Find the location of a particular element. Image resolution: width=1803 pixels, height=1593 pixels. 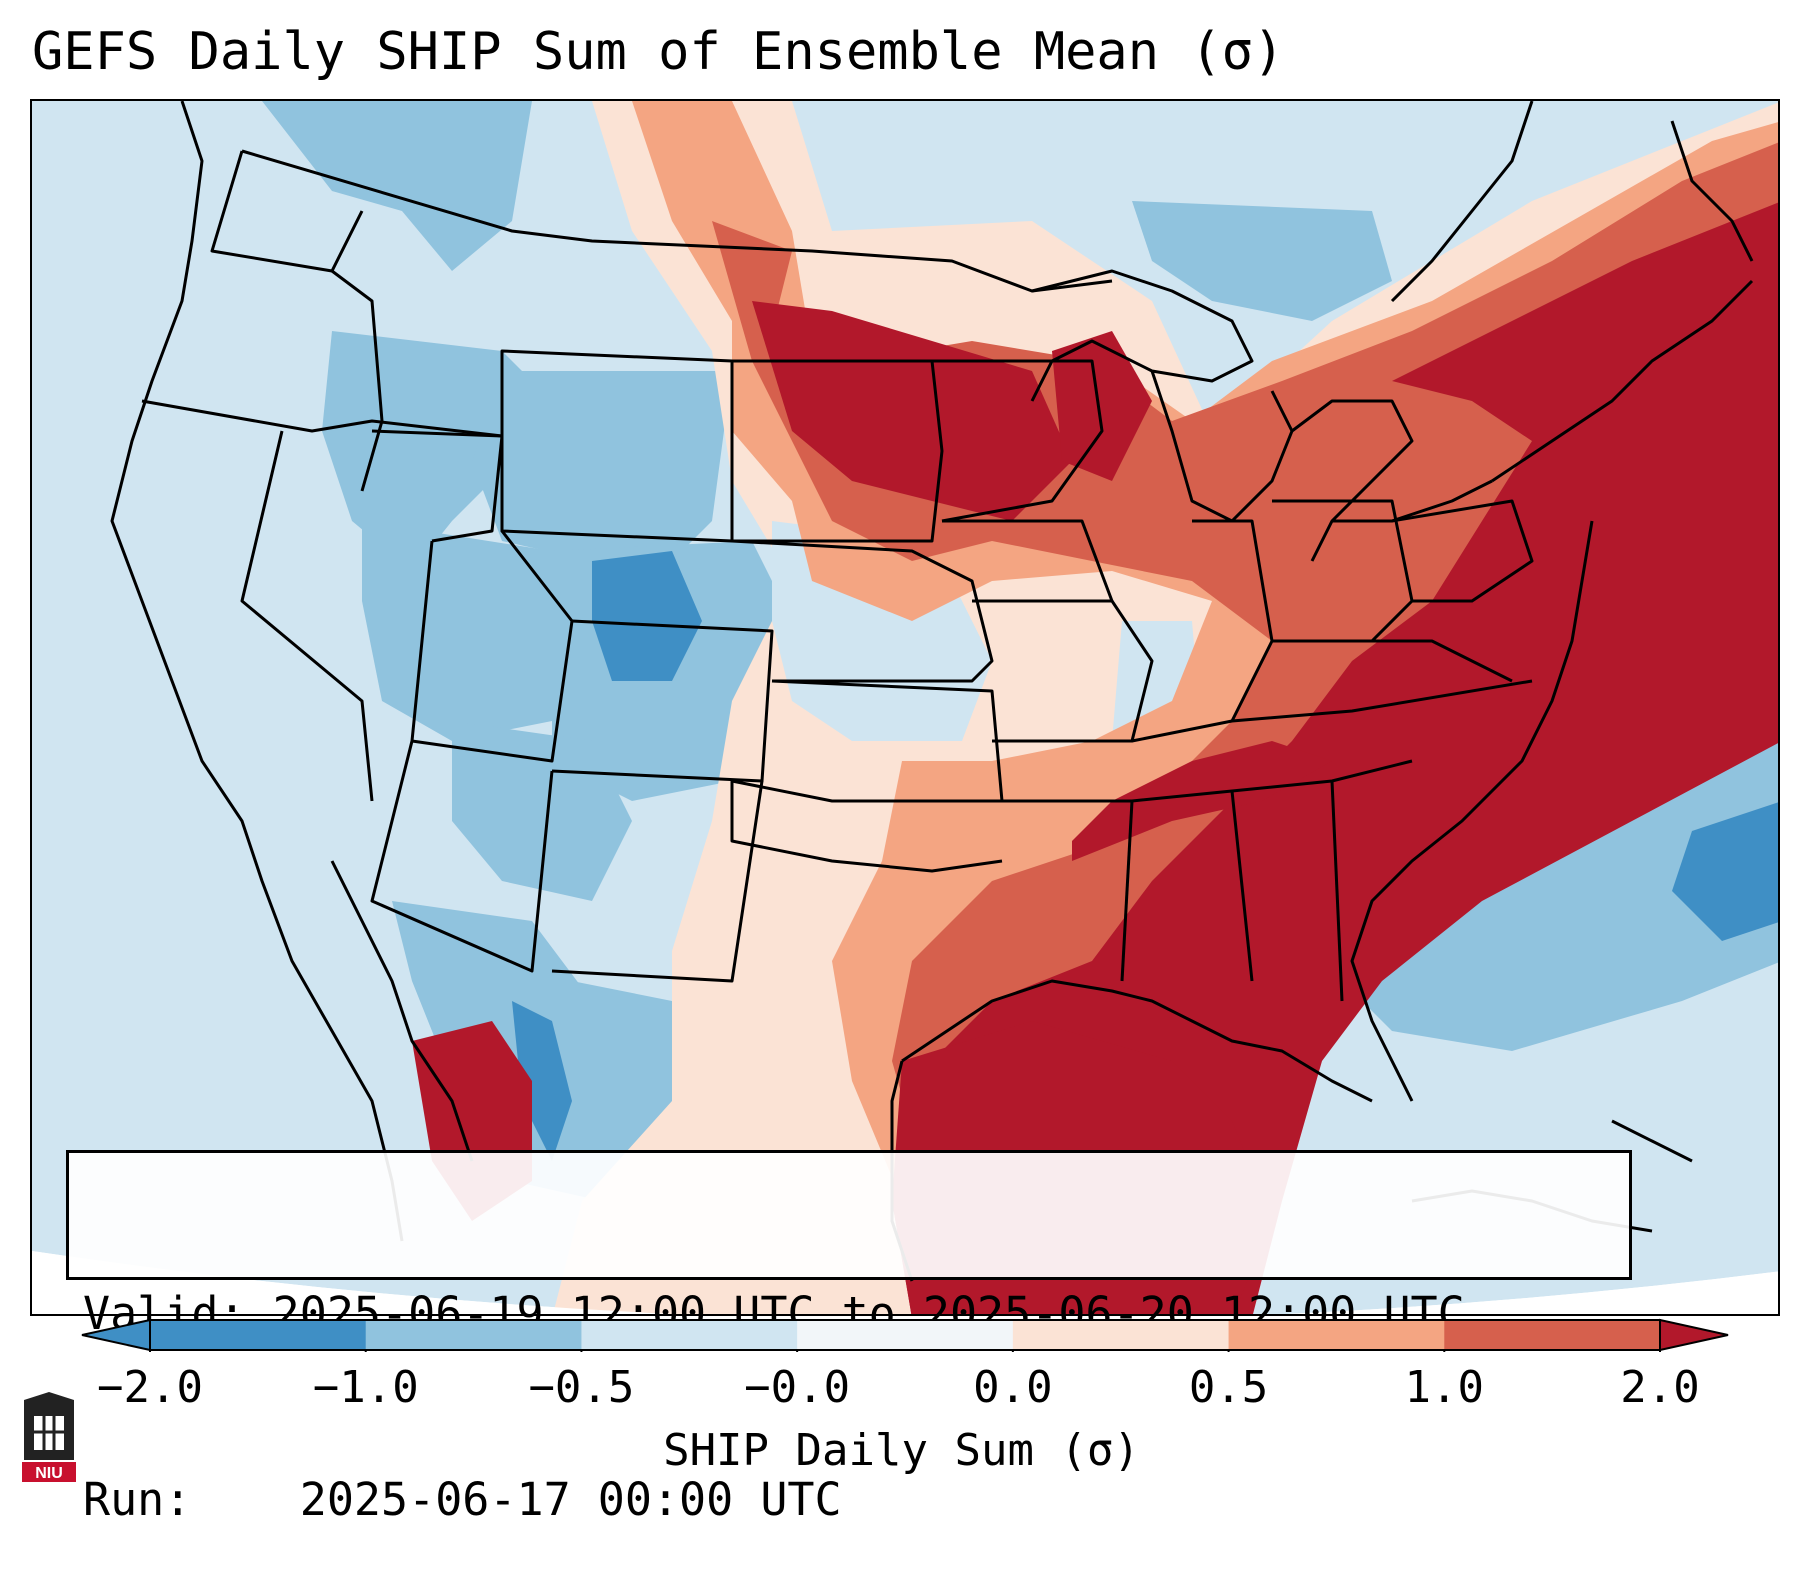

colorbar-label: SHIP Daily Sum (σ) is located at coordinates (901, 1450).